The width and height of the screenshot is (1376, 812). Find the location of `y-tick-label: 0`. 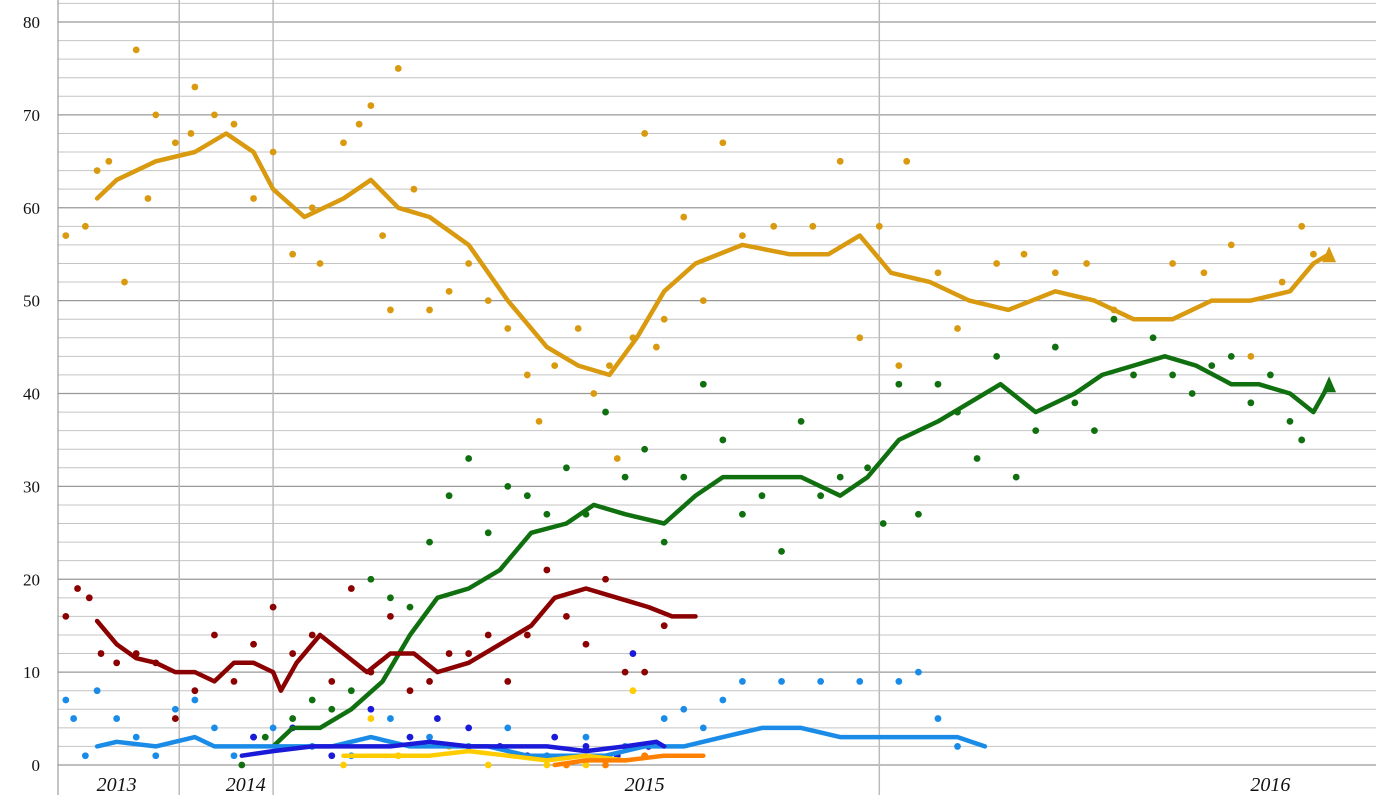

y-tick-label: 0 is located at coordinates (36, 765).